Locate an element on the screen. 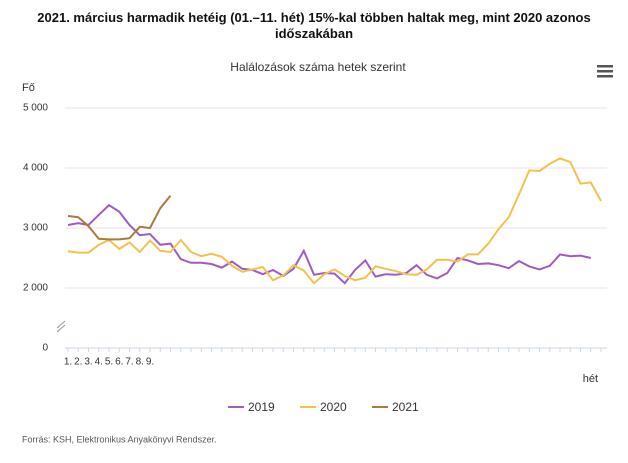  x-tick-label: 7. is located at coordinates (129, 362).